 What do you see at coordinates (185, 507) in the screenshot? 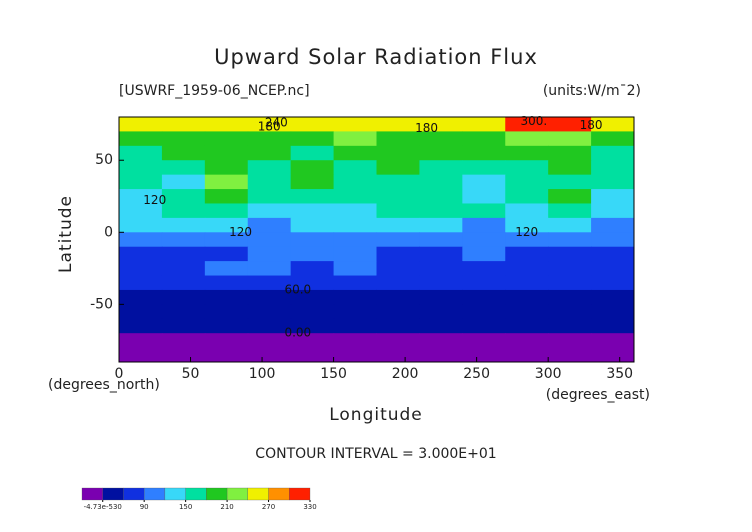
I see `colorbar-label: 150` at bounding box center [185, 507].